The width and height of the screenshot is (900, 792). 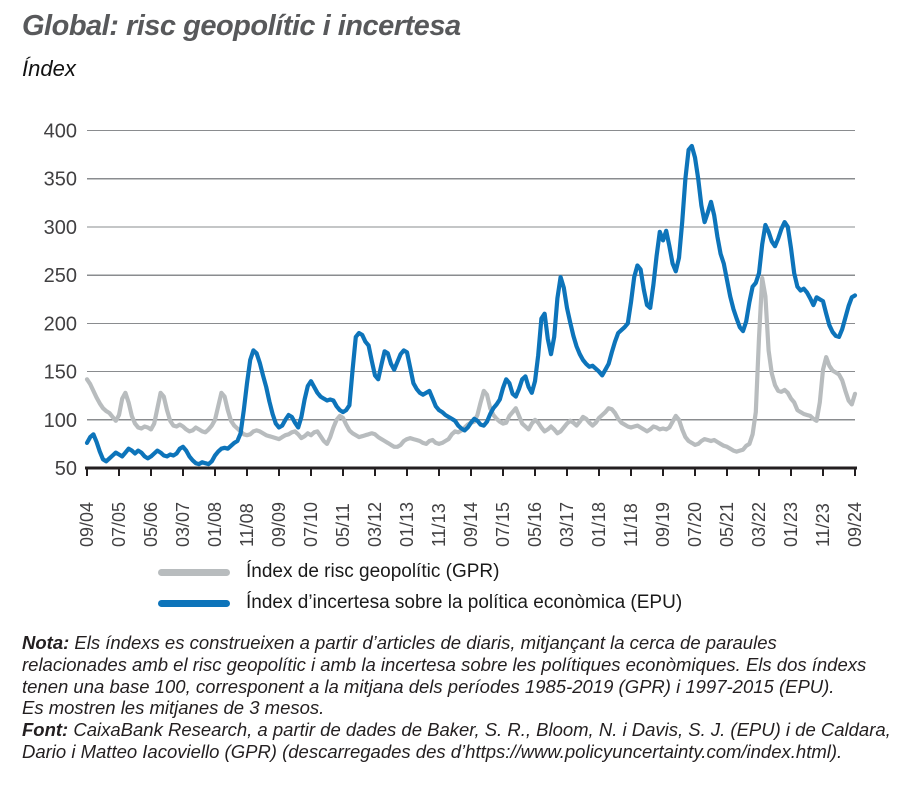 I want to click on x-axis-tick-label: 11/18, so click(x=631, y=525).